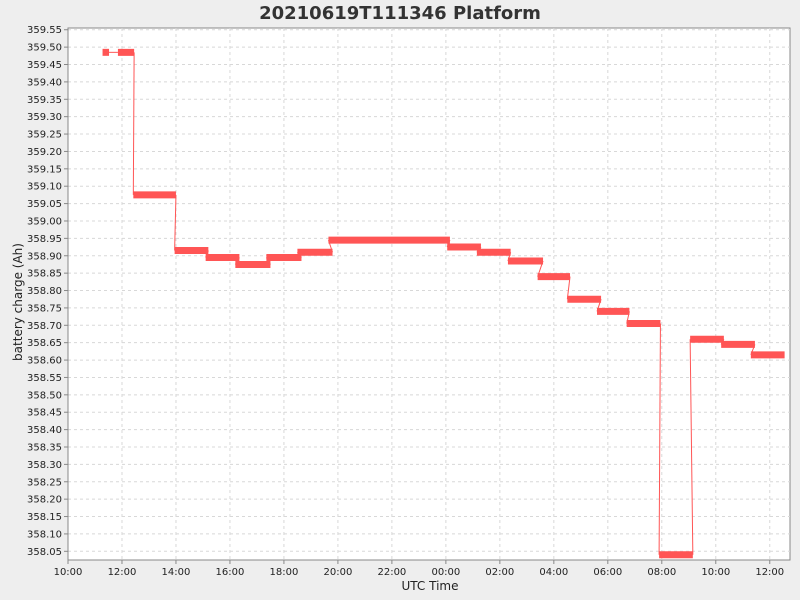 The image size is (800, 600). Describe the element at coordinates (44, 169) in the screenshot. I see `y-tick-label: 359.15` at that location.